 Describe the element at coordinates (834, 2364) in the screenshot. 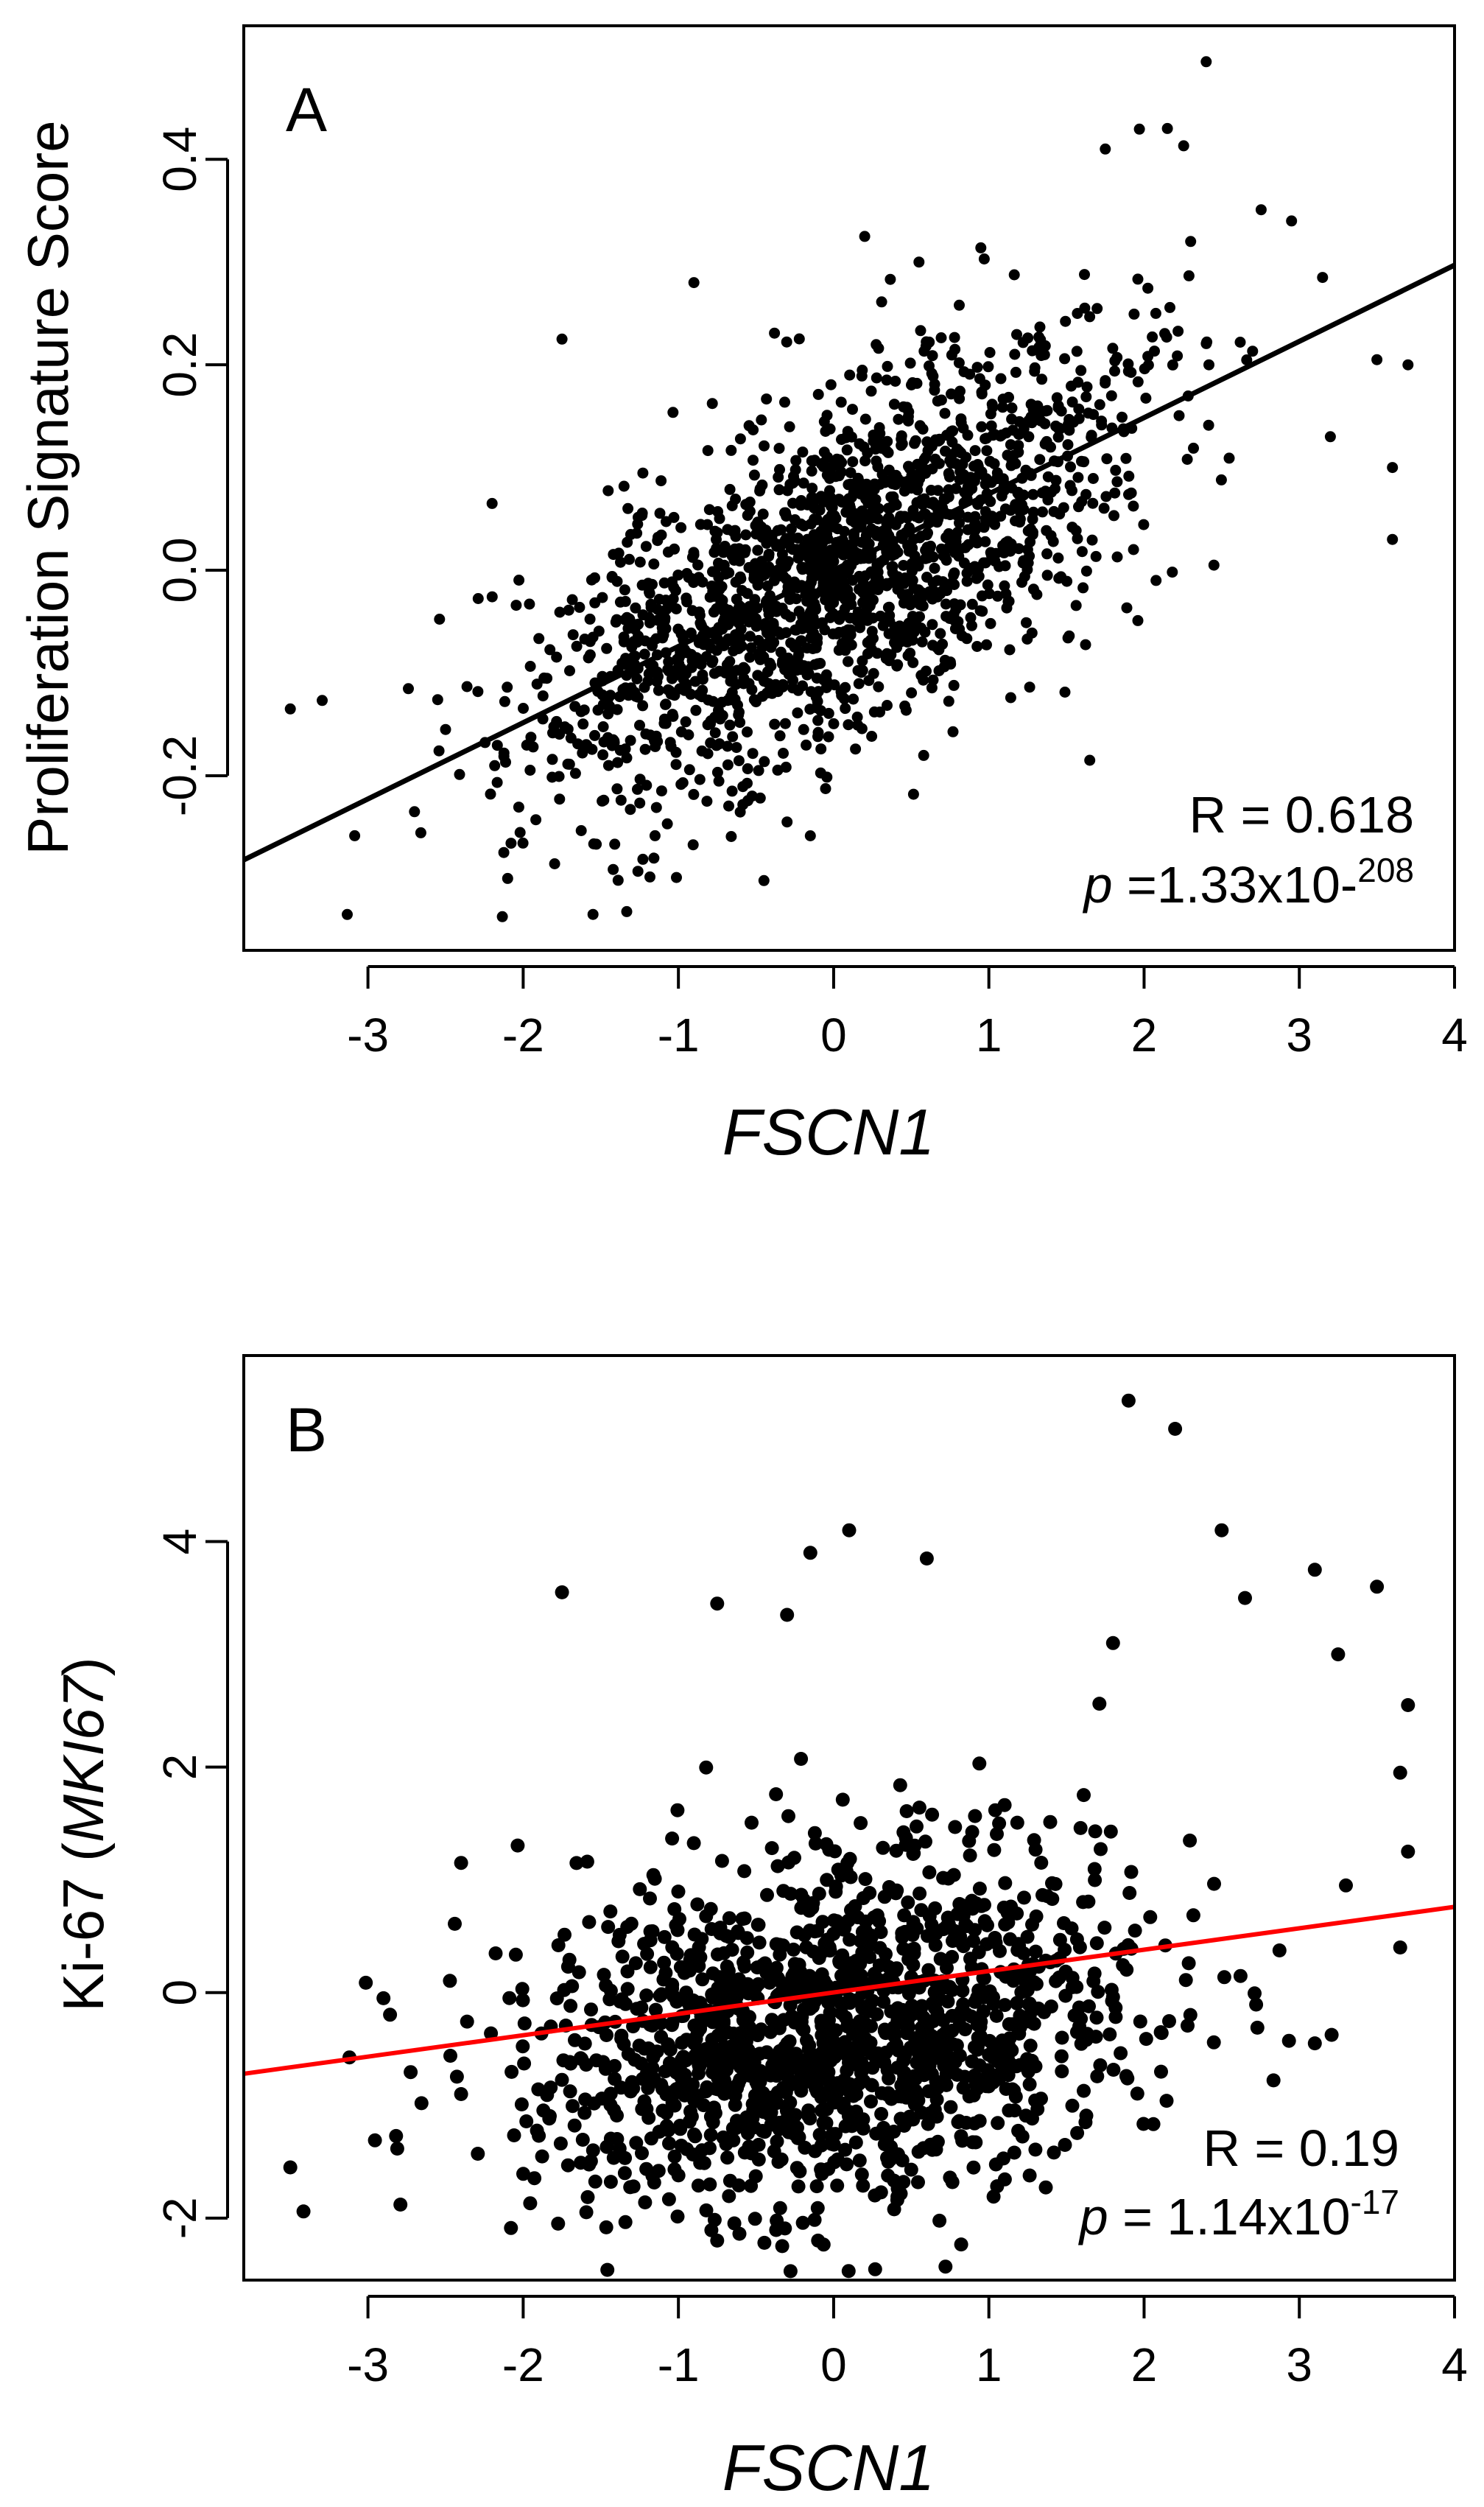

I see `x-tick-label-b: 0` at that location.